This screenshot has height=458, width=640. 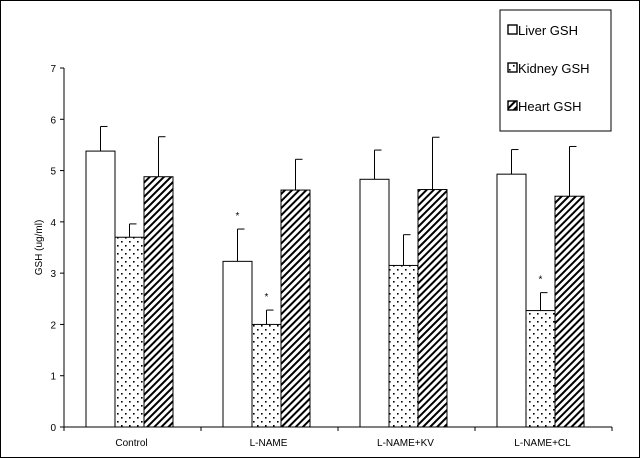 I want to click on y-tick-label: 3, so click(x=53, y=274).